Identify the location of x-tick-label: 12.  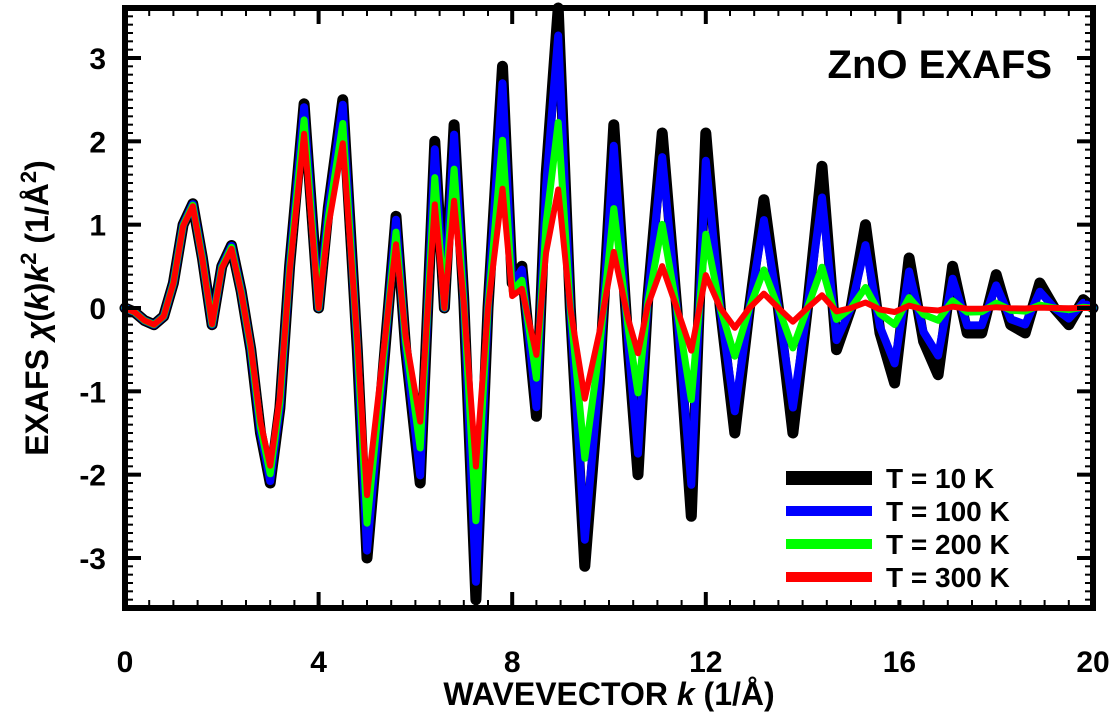
(705, 662).